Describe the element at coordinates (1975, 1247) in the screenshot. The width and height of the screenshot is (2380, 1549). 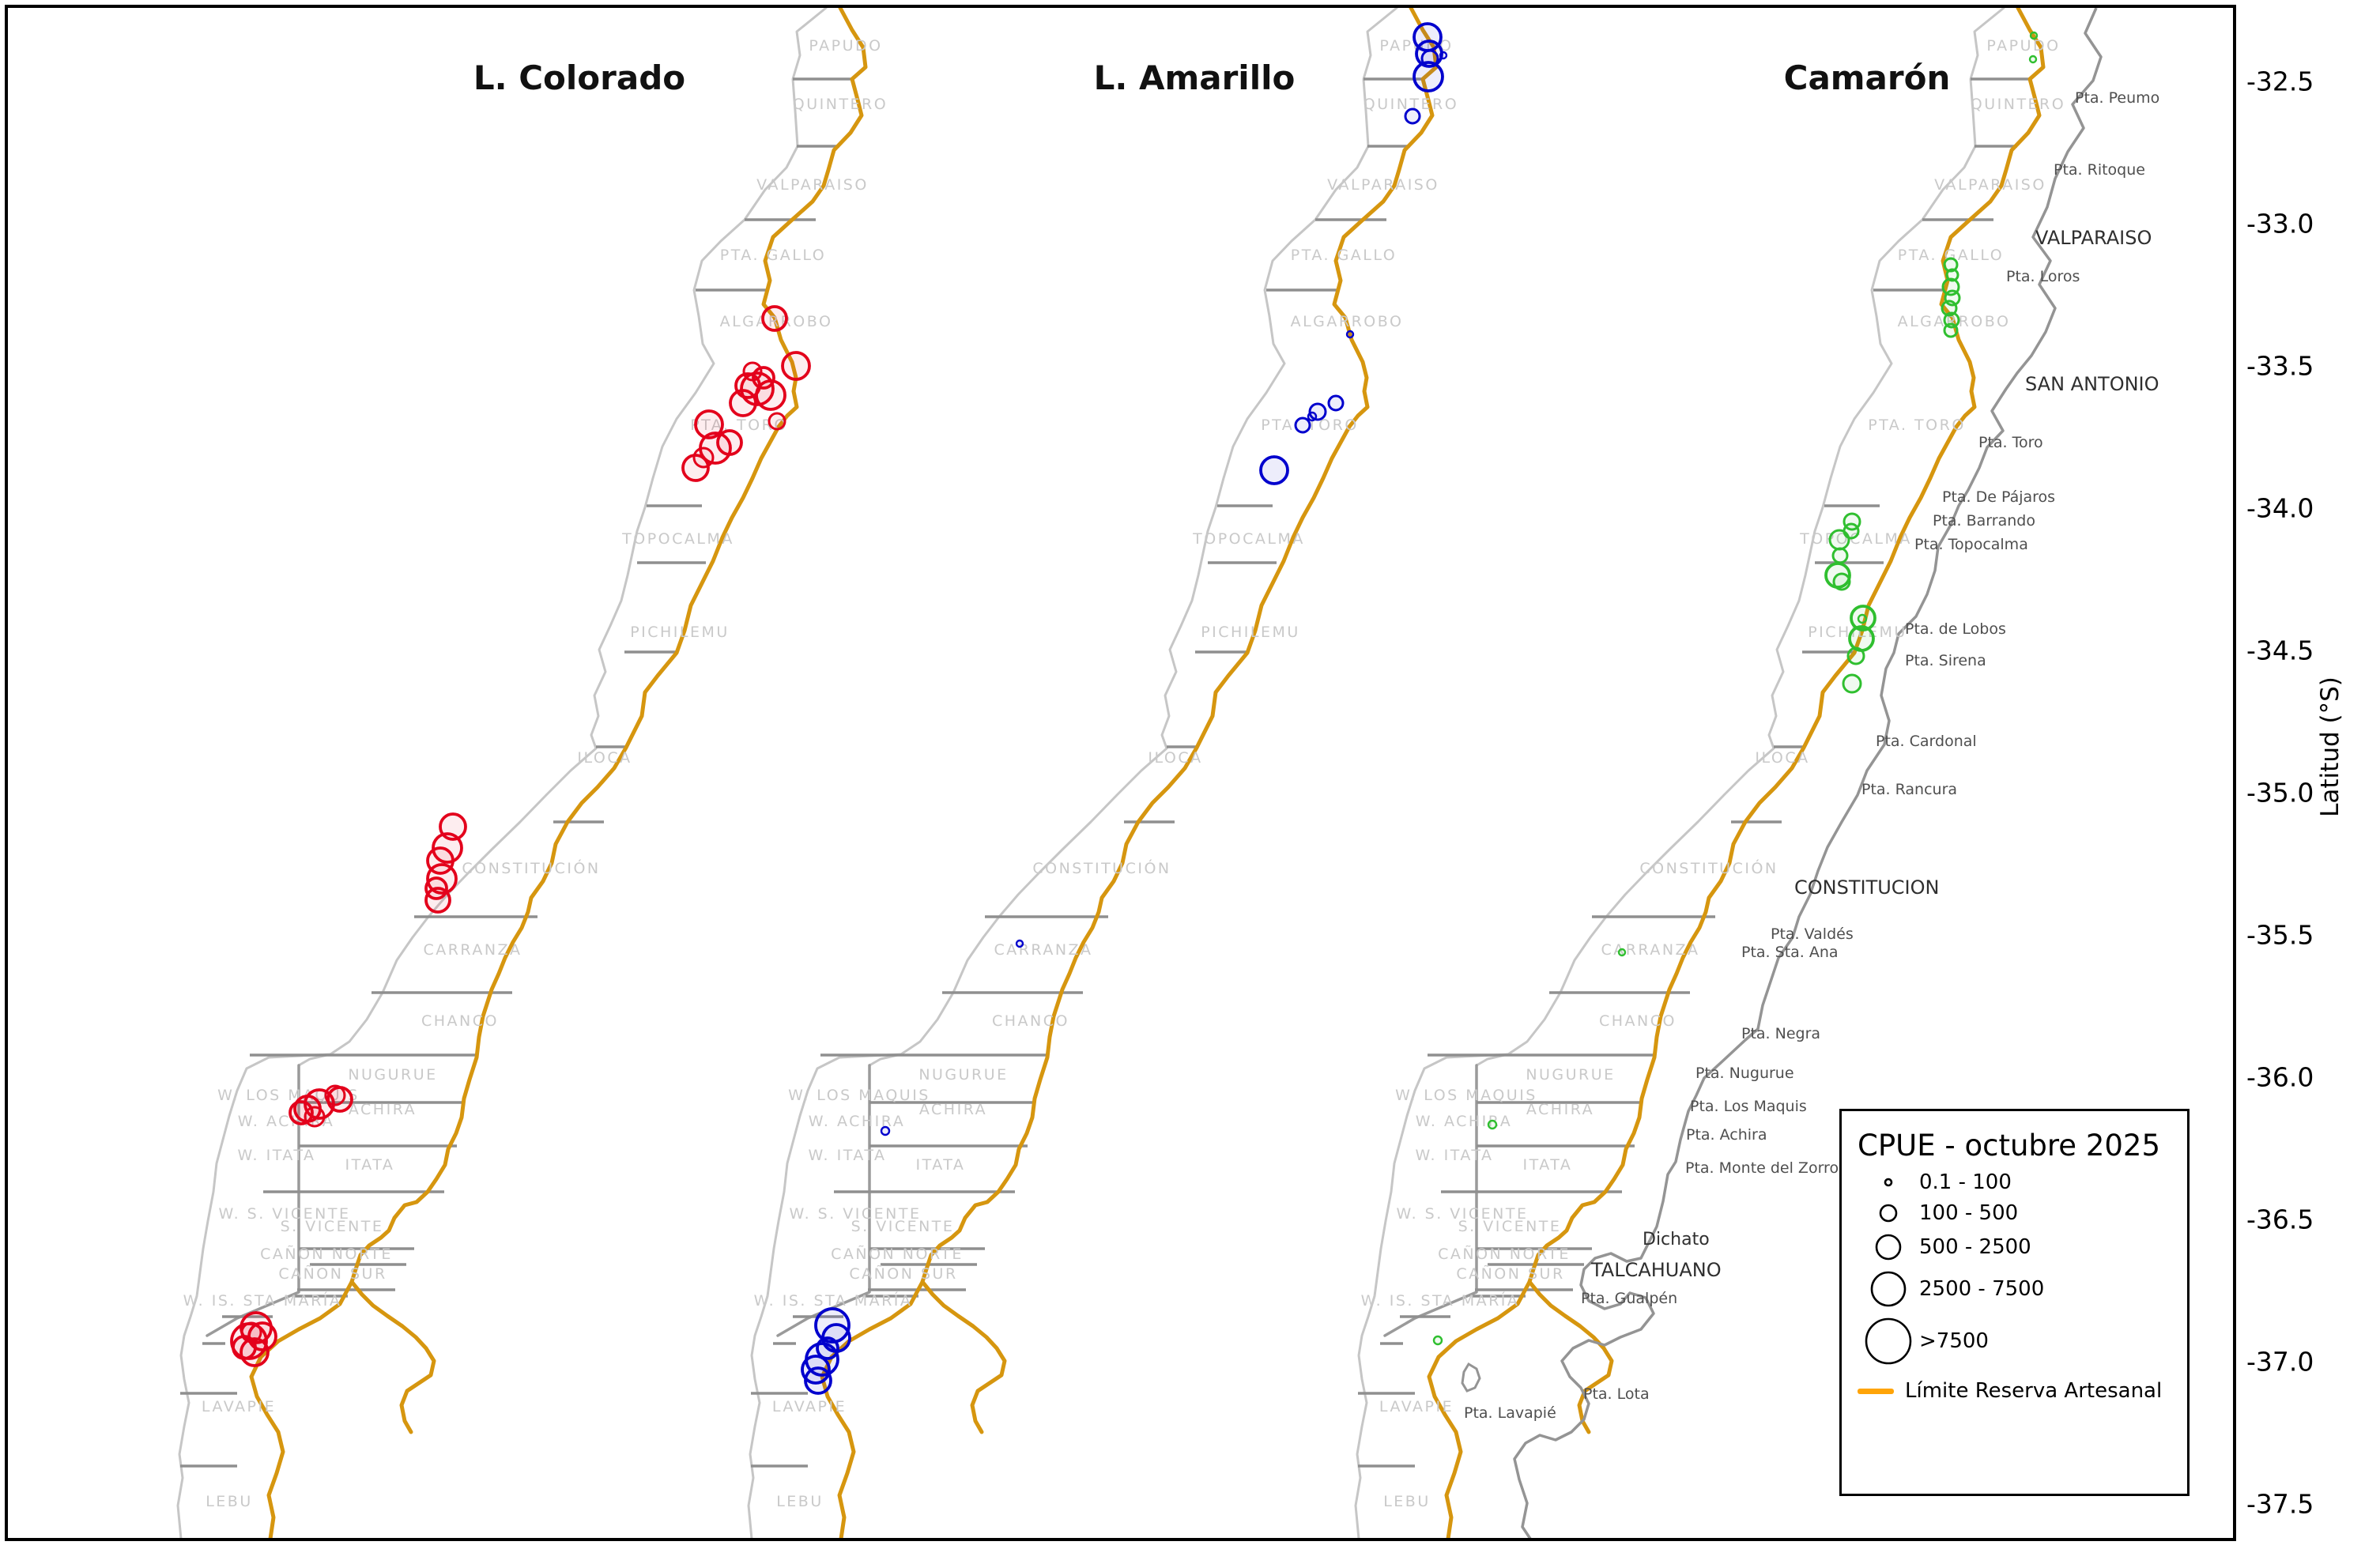
I see `legend-size-label: 500 - 2500` at that location.